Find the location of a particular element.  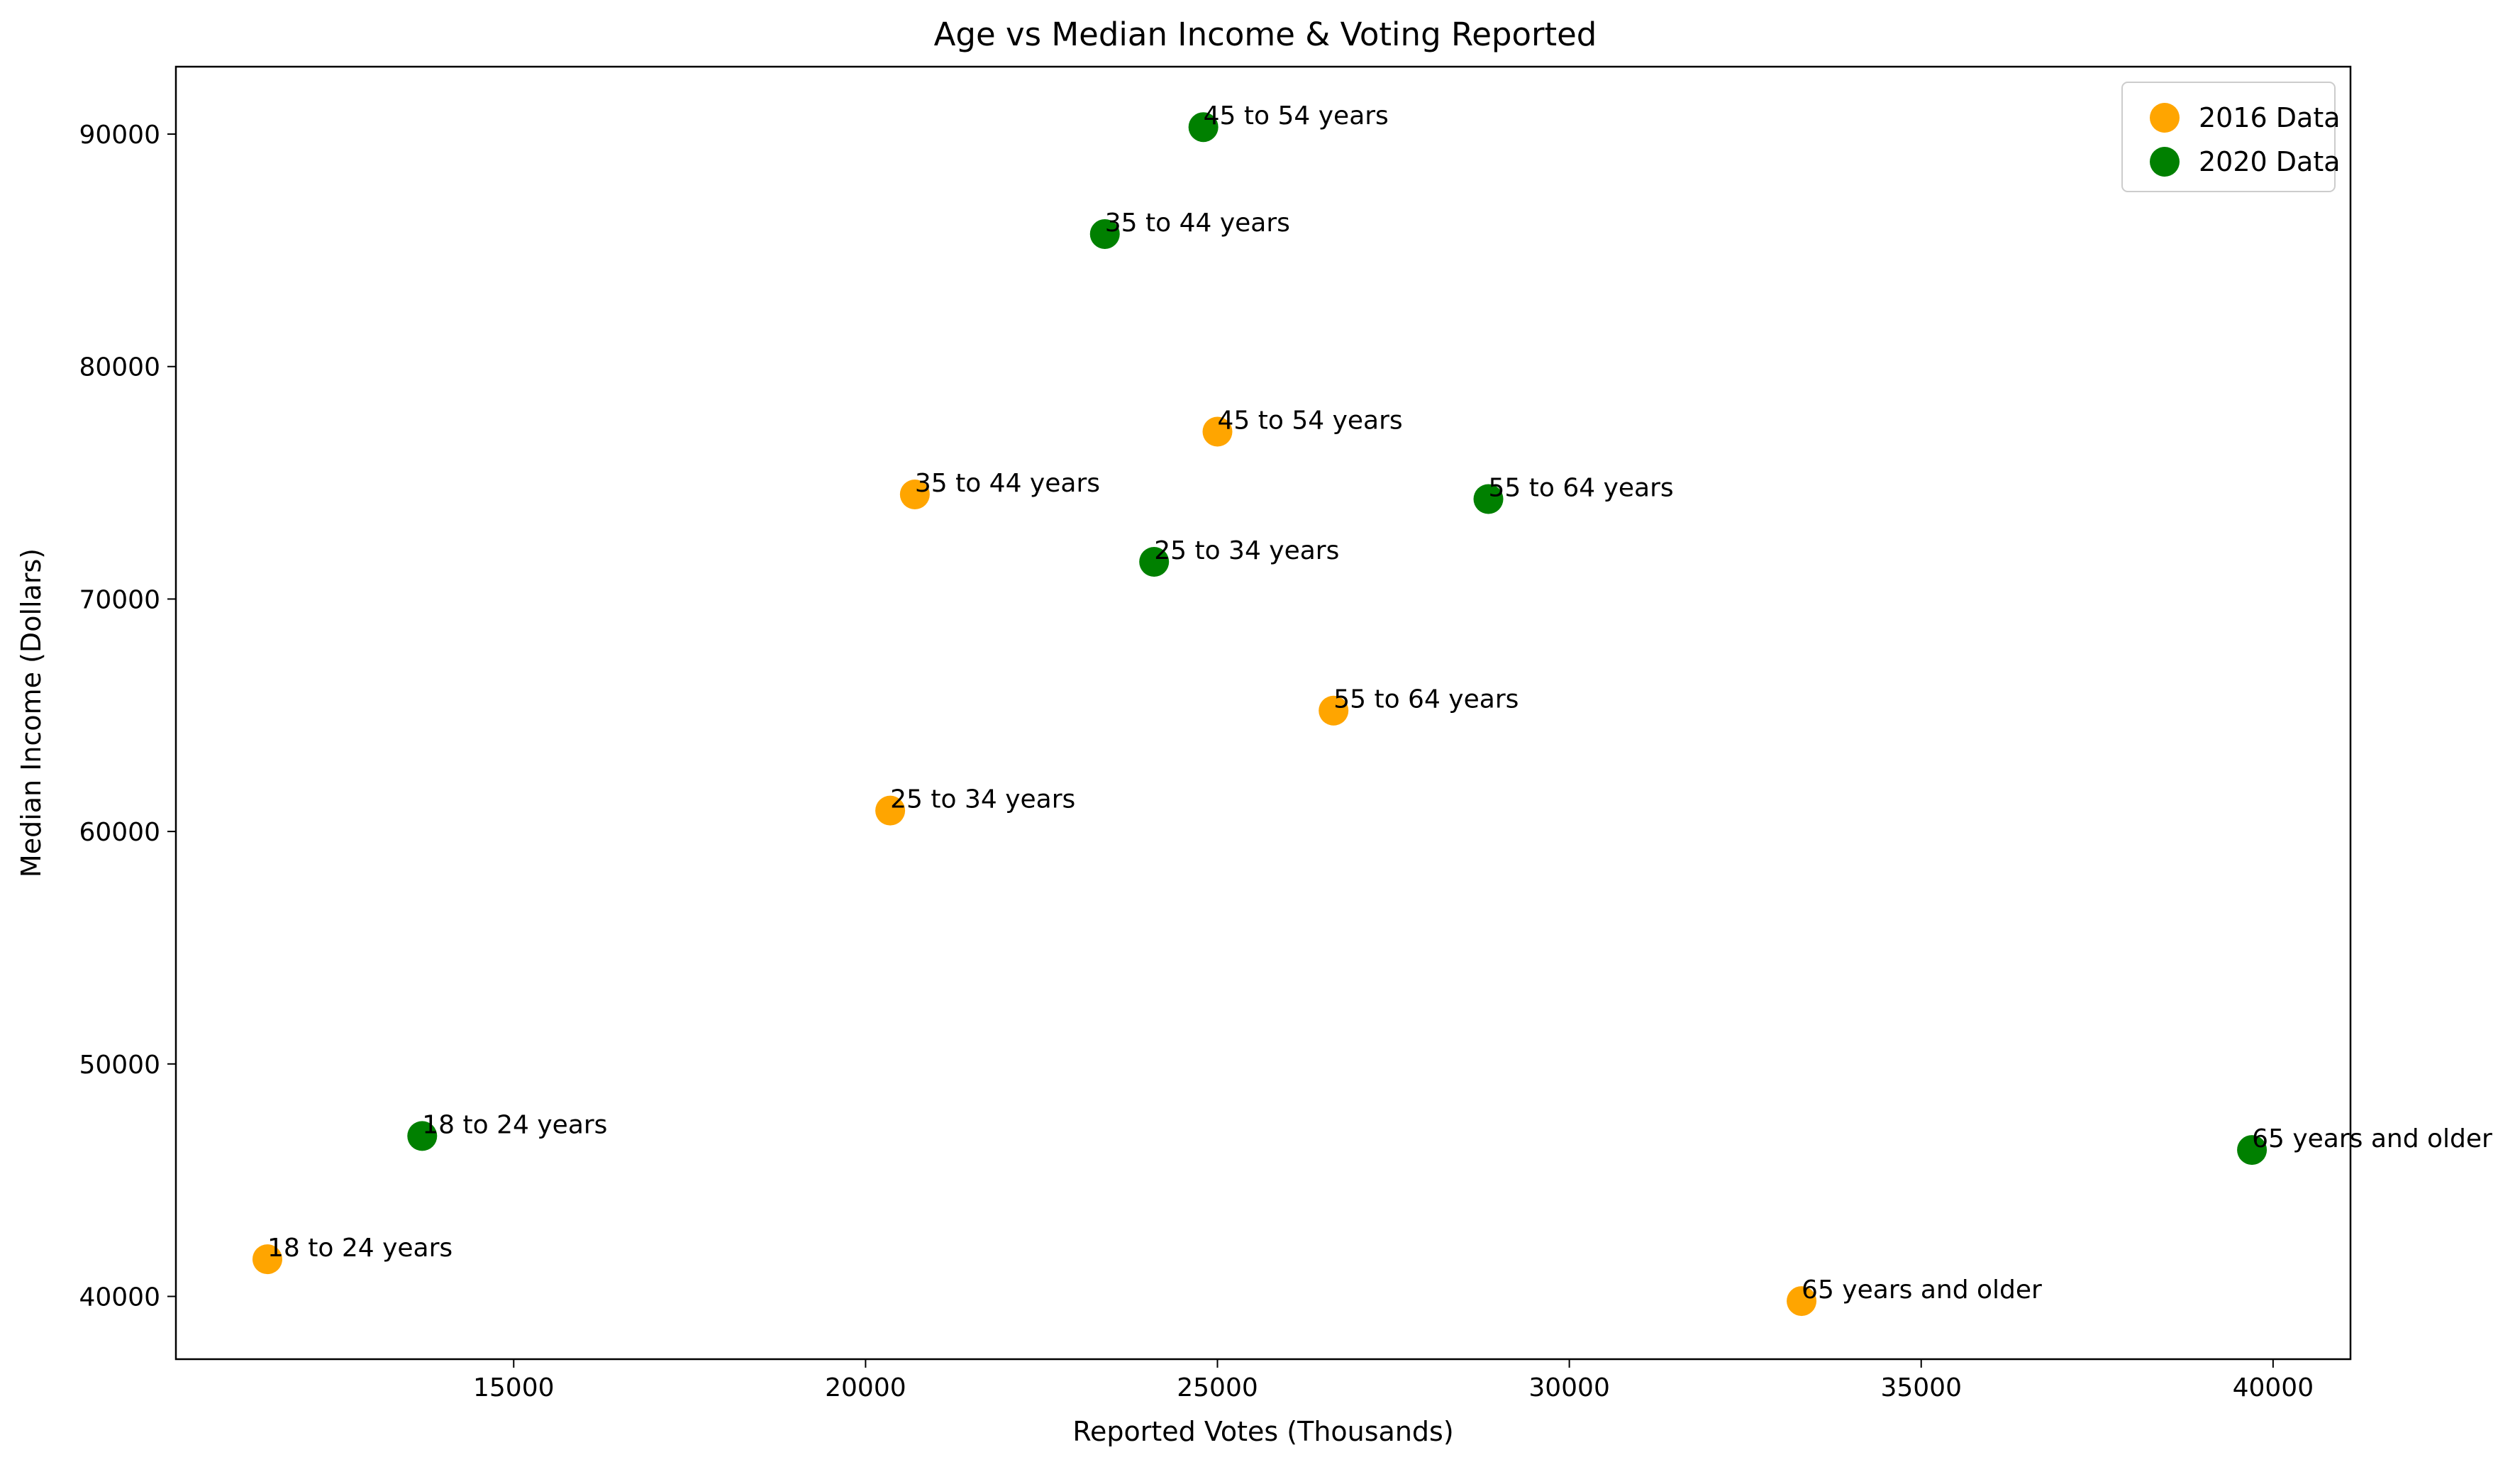

y-tick-label: 80000 is located at coordinates (120, 367).